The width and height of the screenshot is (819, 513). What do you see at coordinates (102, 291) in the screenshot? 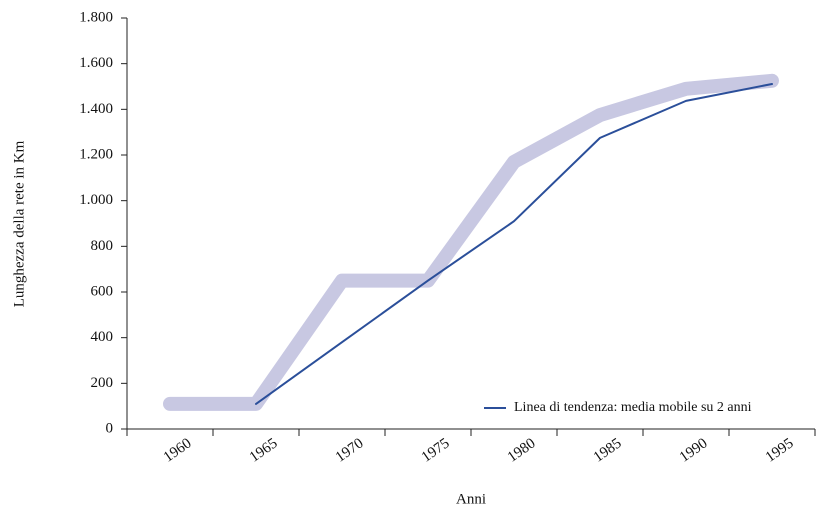
I see `y-tick-label: 600` at bounding box center [102, 291].